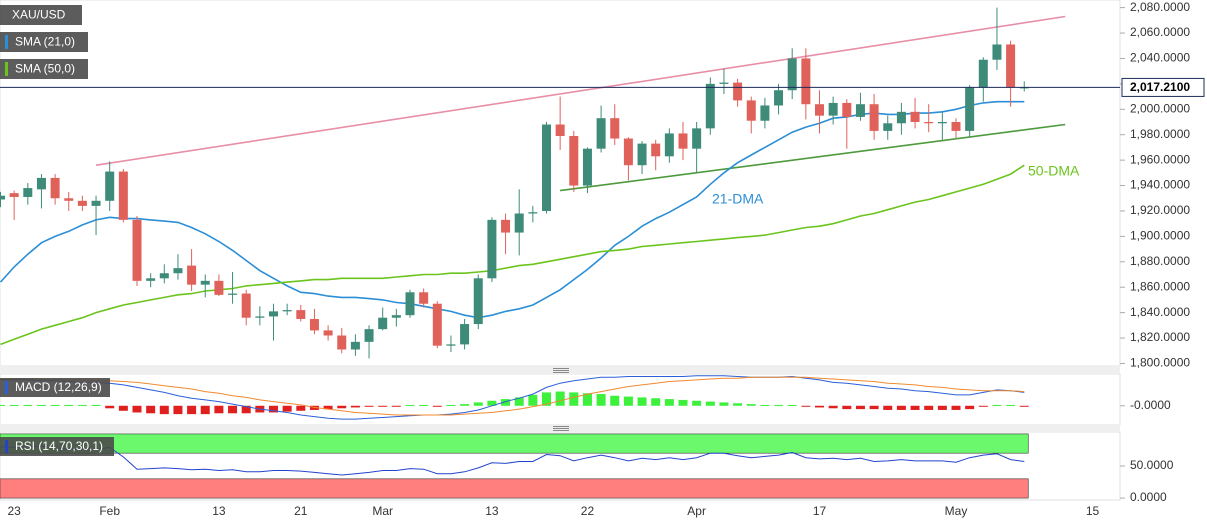 Image resolution: width=1207 pixels, height=526 pixels. What do you see at coordinates (109, 511) in the screenshot?
I see `x-tick-label: Feb` at bounding box center [109, 511].